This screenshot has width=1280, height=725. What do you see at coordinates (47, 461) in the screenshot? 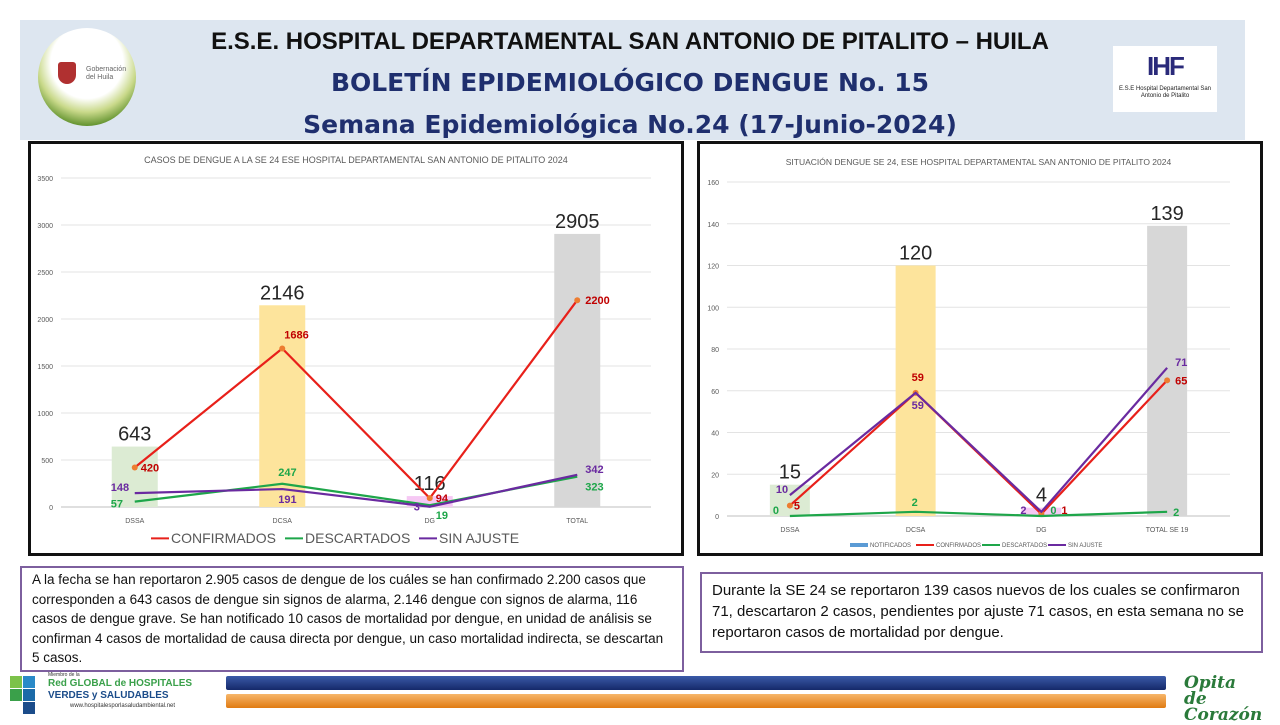
I see `y-tick-label: 500` at bounding box center [47, 461].